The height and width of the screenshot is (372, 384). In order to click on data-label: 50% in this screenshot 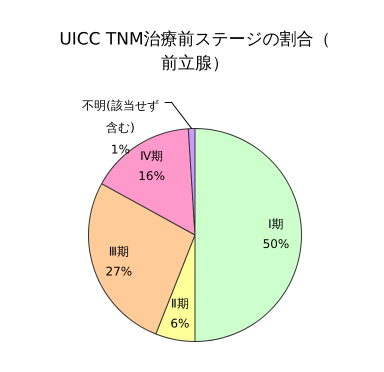, I will do `click(276, 244)`.